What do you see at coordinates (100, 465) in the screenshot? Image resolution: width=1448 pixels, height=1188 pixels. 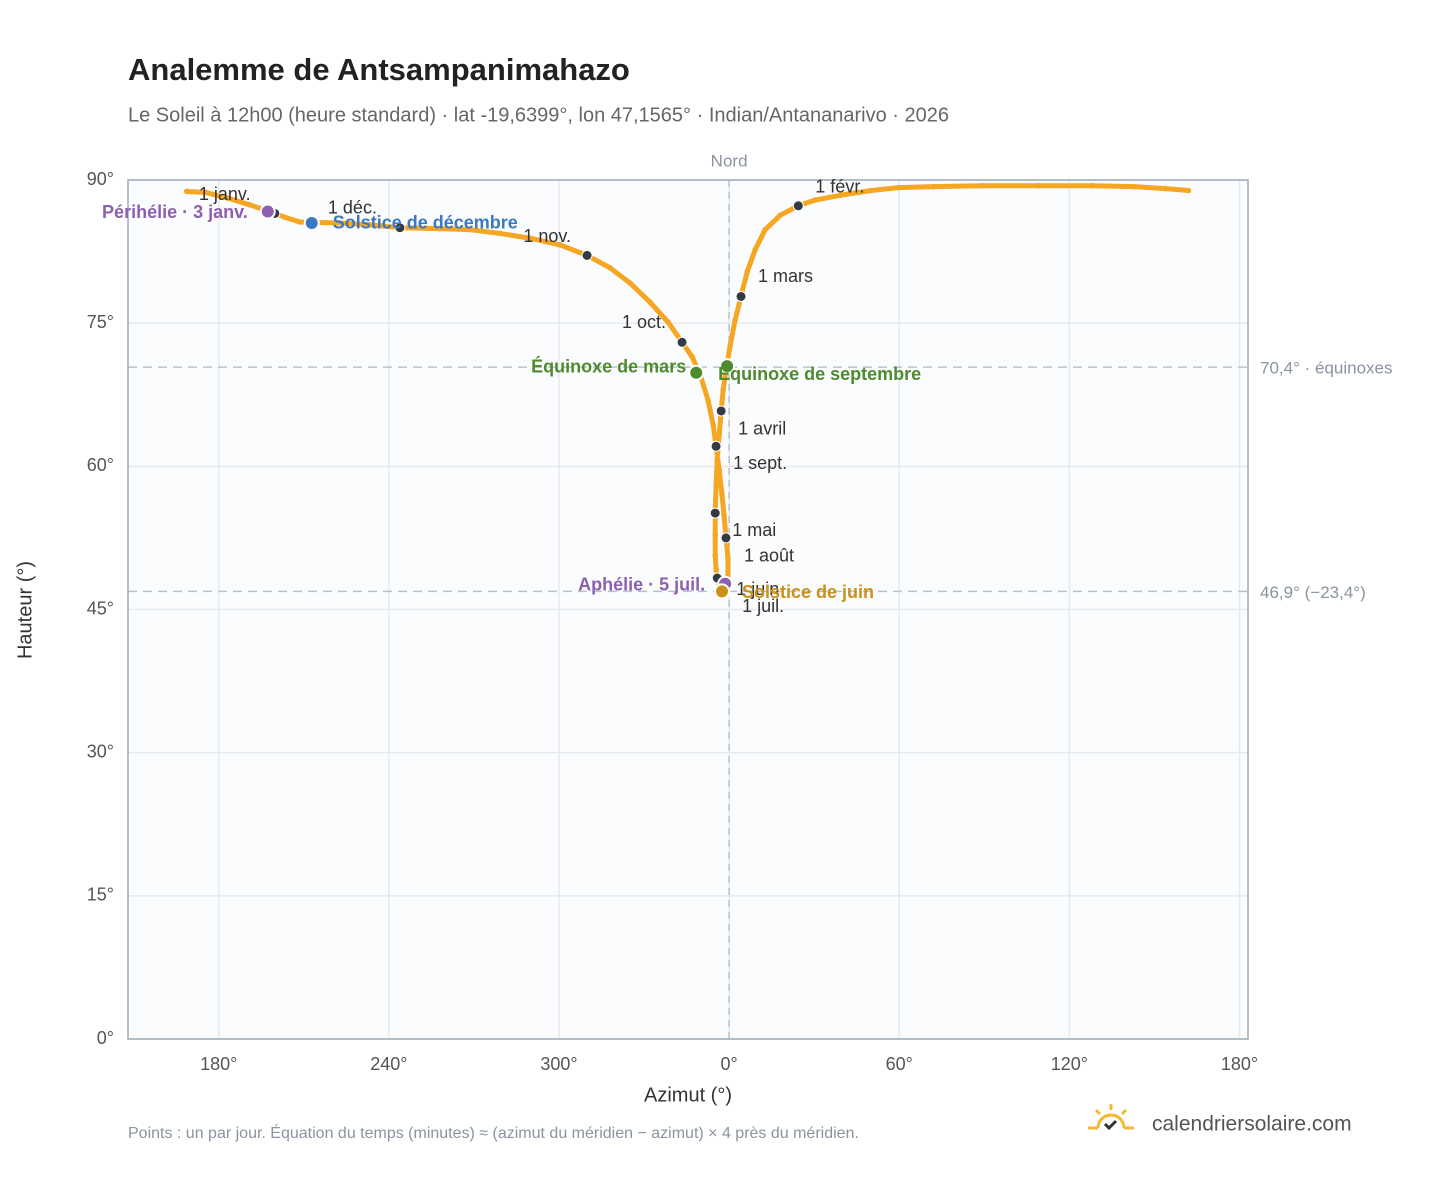 I see `y-tick-label: 60°` at bounding box center [100, 465].